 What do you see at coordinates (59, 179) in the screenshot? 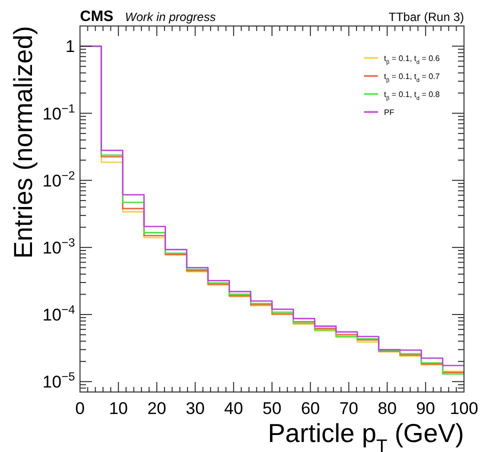
I see `y-tick-label: 10$^{−2}$` at bounding box center [59, 179].